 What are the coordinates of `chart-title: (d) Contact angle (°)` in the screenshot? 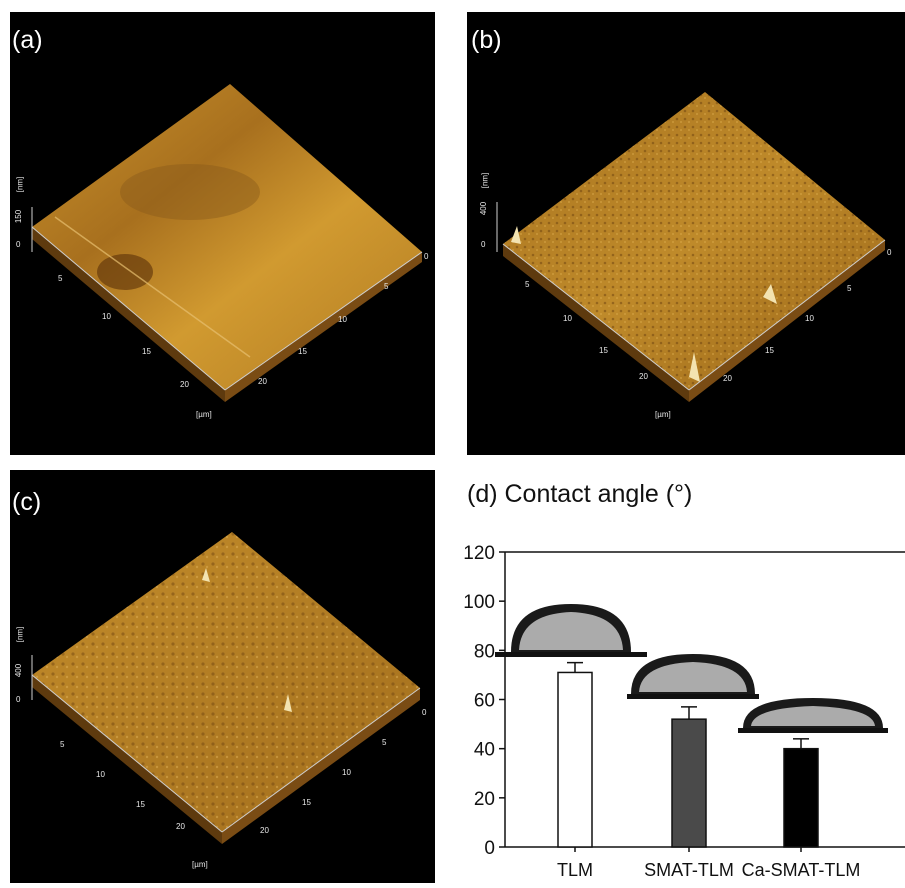 It's located at (580, 494).